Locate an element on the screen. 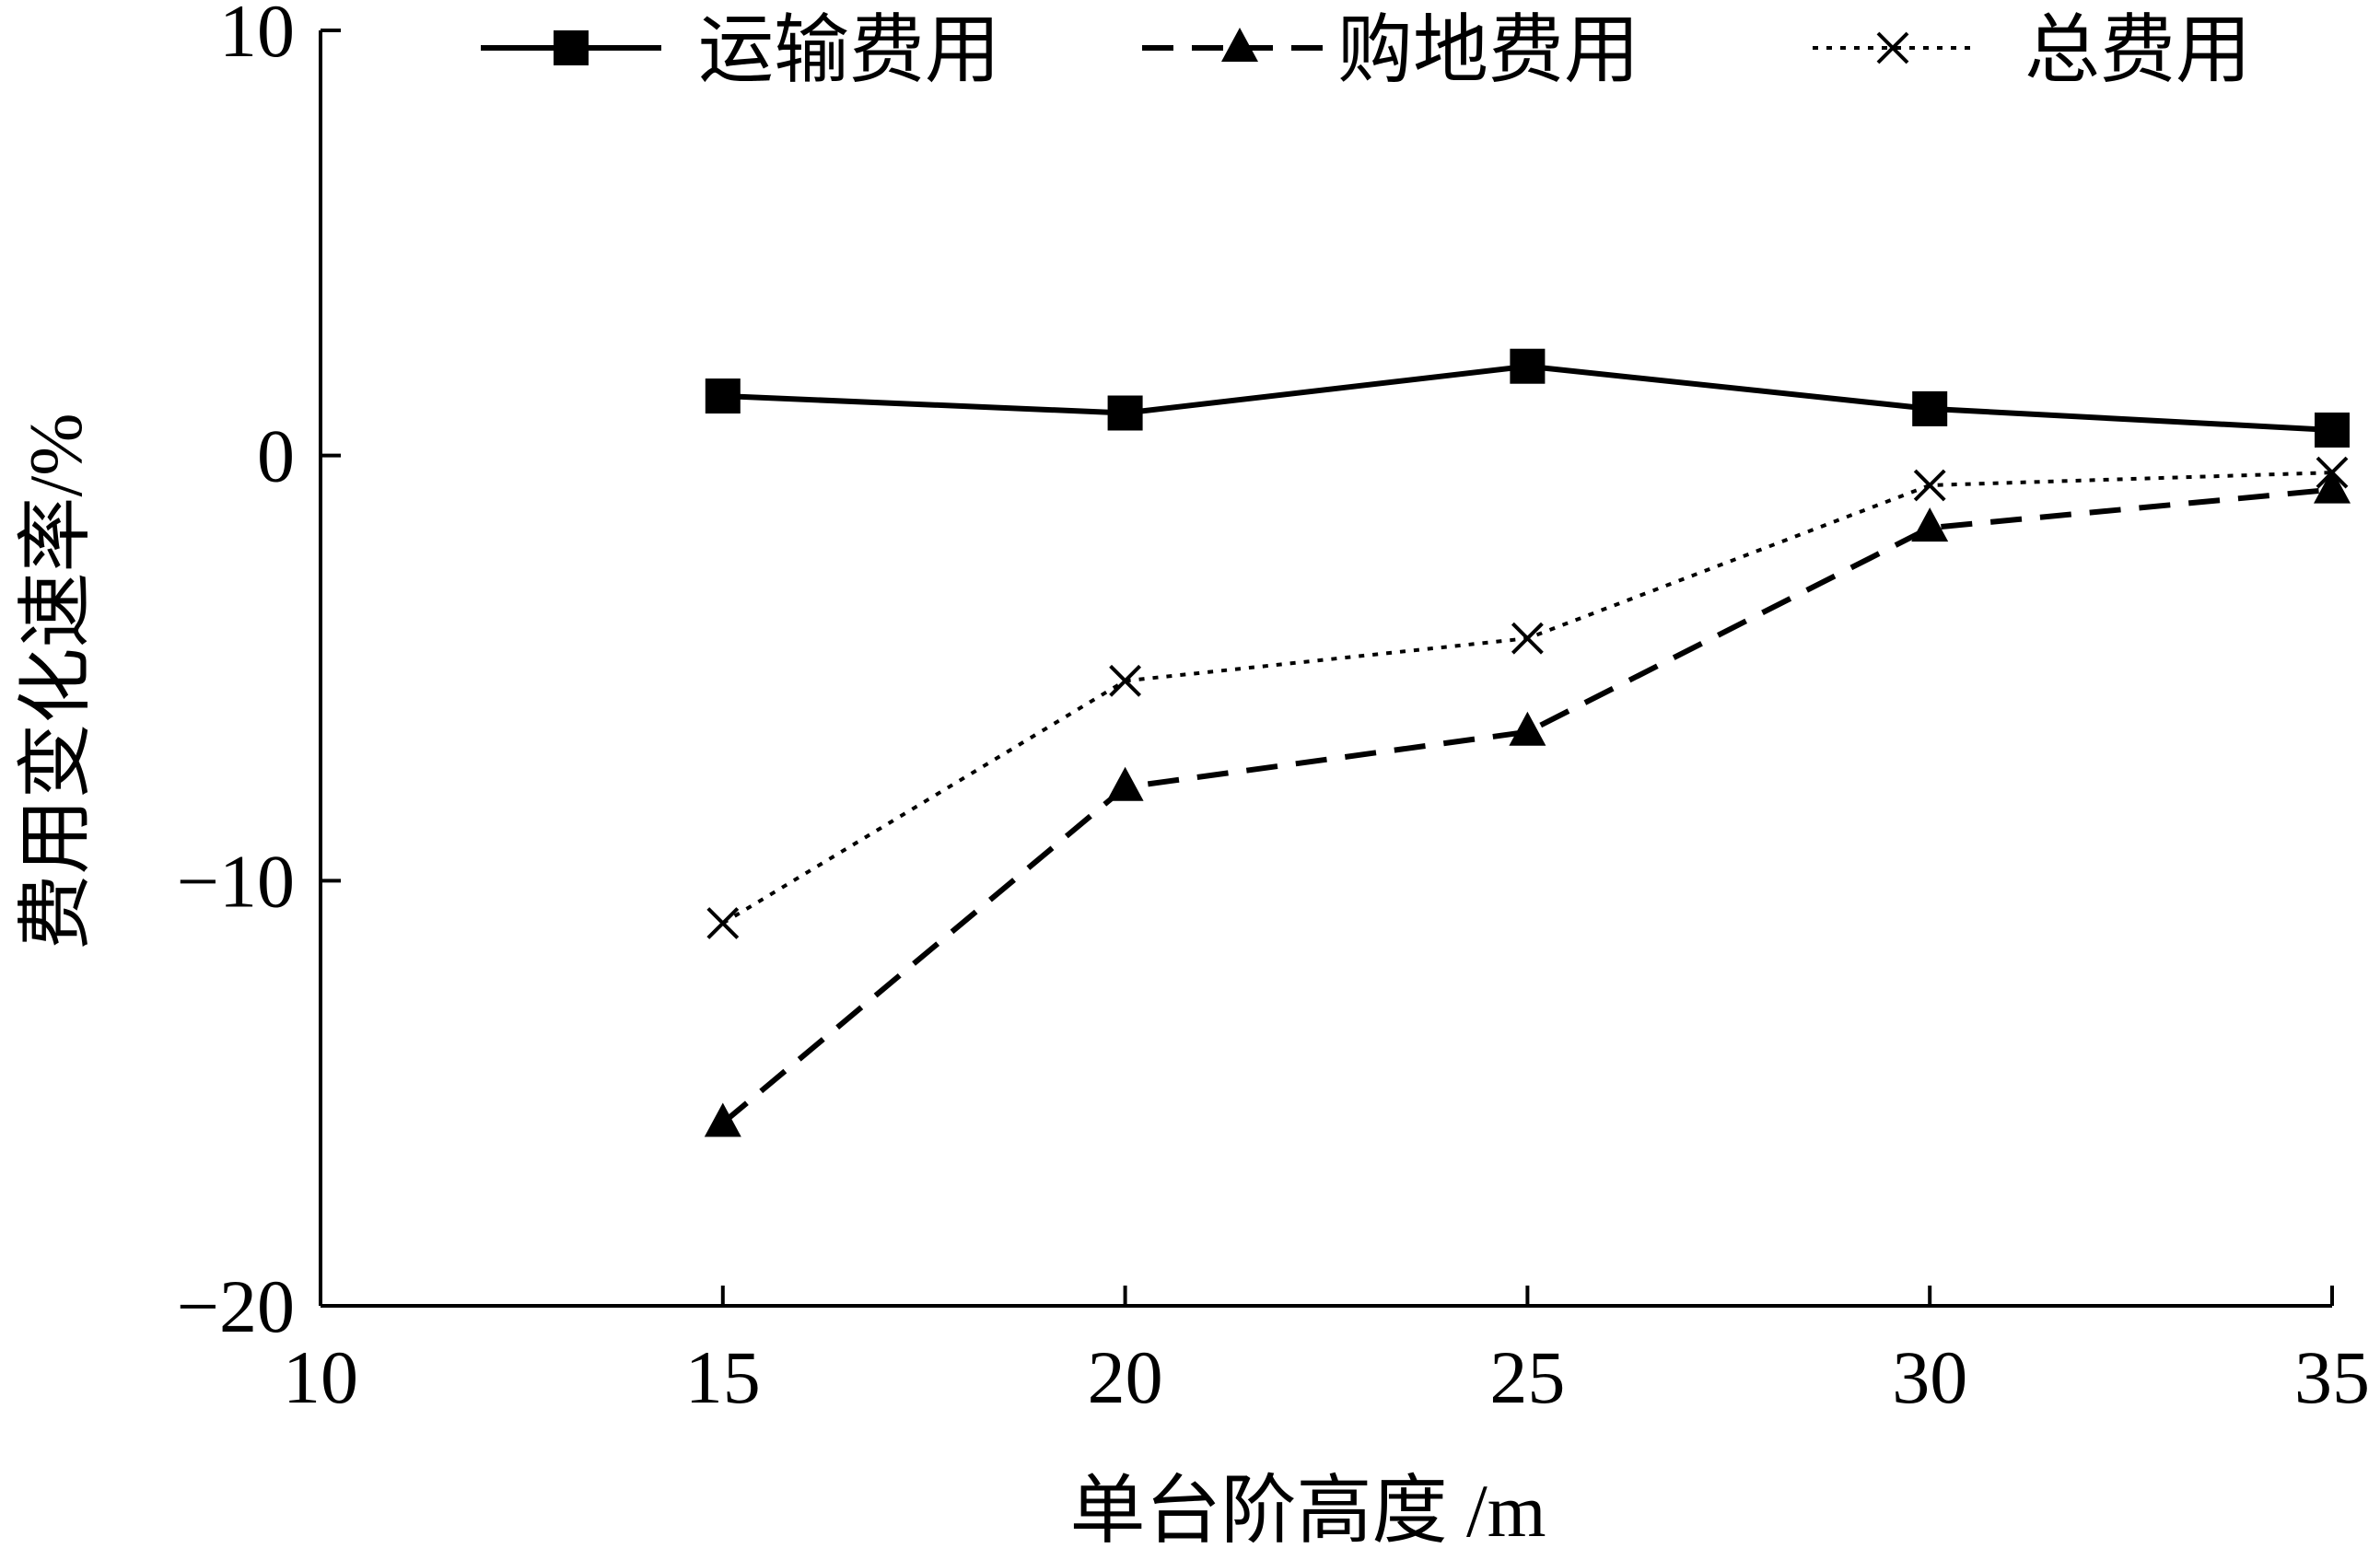  x-marker is located at coordinates (1892, 47).